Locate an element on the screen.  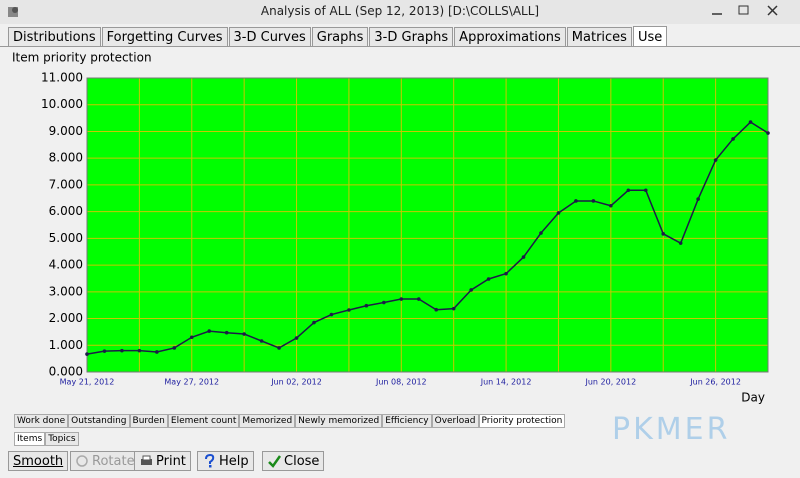
app-icon is located at coordinates (13, 12).